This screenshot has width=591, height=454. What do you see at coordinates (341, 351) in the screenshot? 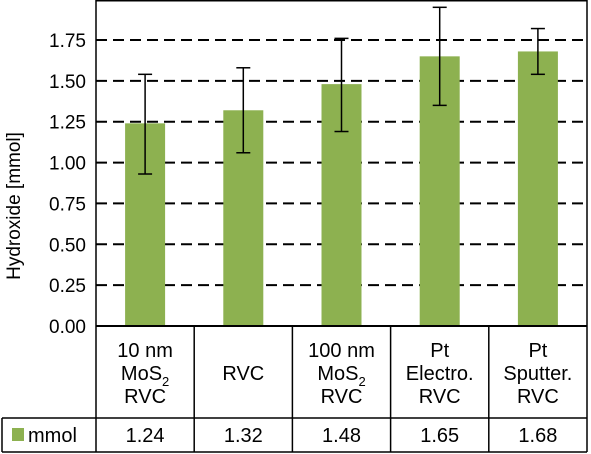
I see `category-label: 100 nm` at bounding box center [341, 351].